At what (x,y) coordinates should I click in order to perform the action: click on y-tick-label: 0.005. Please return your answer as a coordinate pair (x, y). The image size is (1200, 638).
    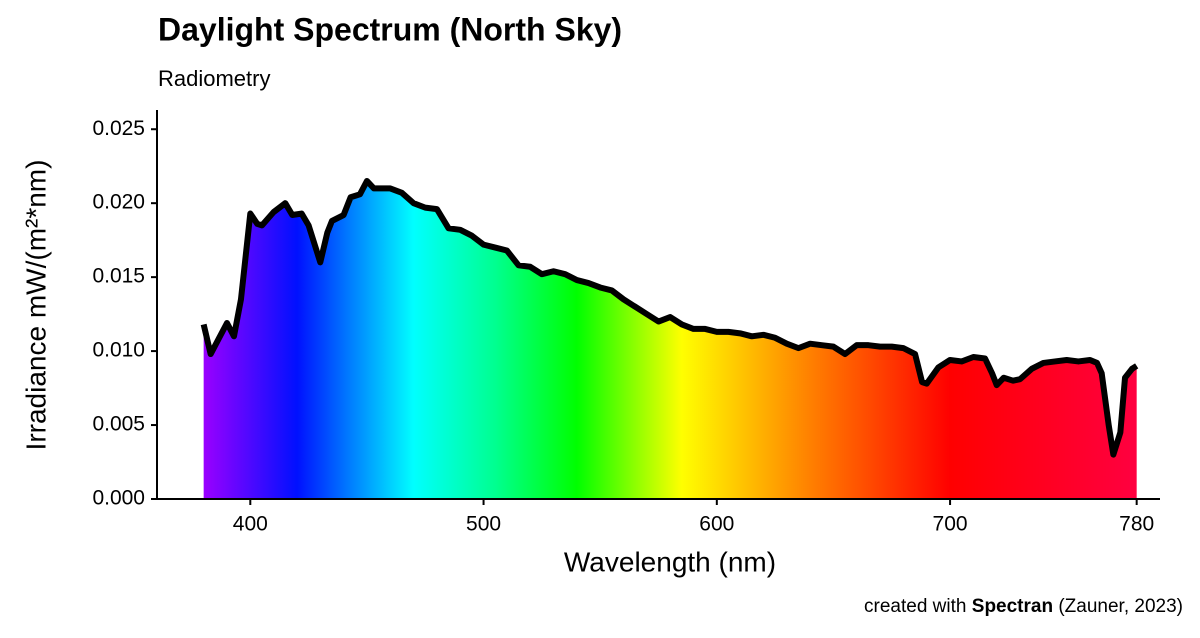
    Looking at the image, I should click on (118, 424).